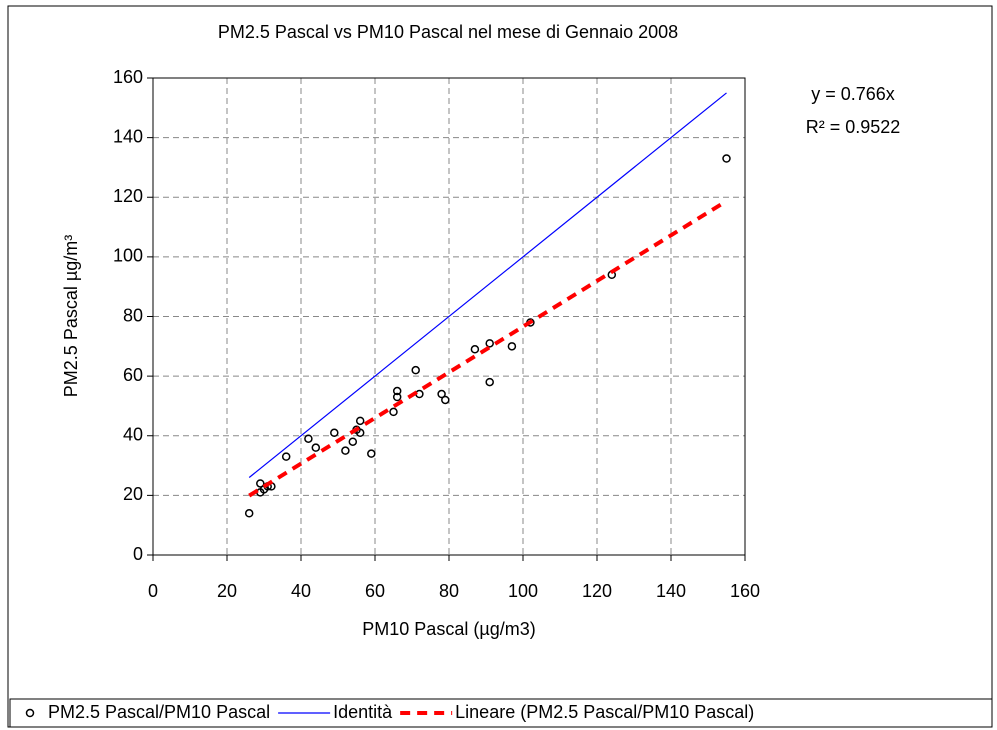 Image resolution: width=997 pixels, height=730 pixels. I want to click on y-axis-label: PM2.5 Pascal µg/m³, so click(71, 316).